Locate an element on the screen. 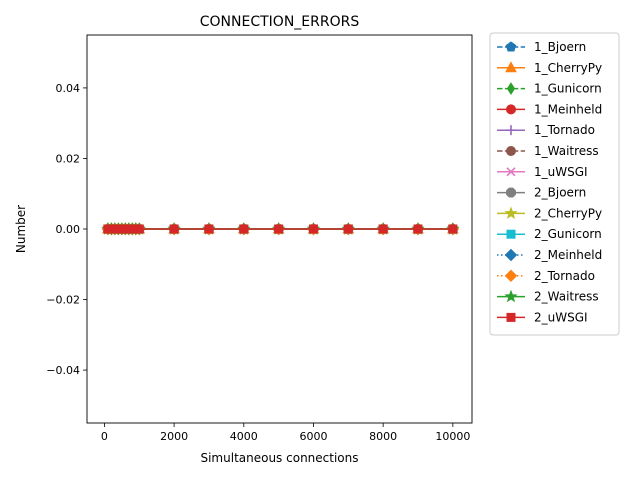 The height and width of the screenshot is (480, 640). legend-label: 1_Waitress is located at coordinates (566, 151).